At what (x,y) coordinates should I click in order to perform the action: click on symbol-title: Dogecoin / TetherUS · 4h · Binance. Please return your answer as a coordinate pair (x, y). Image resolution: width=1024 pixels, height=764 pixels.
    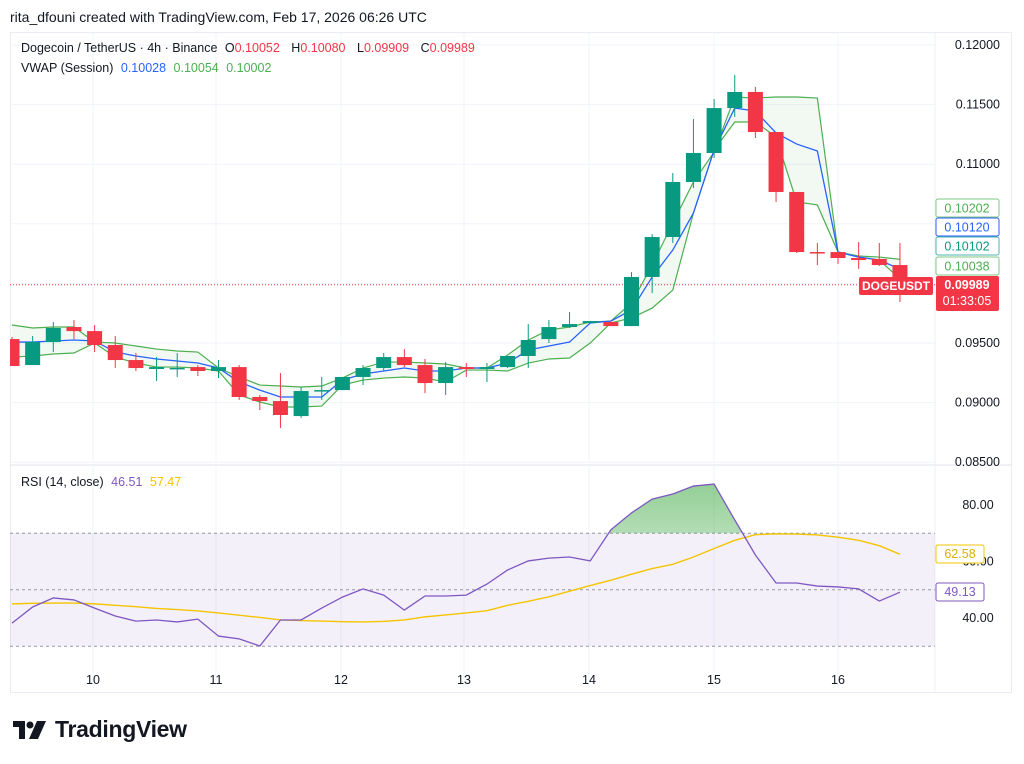
    Looking at the image, I should click on (119, 48).